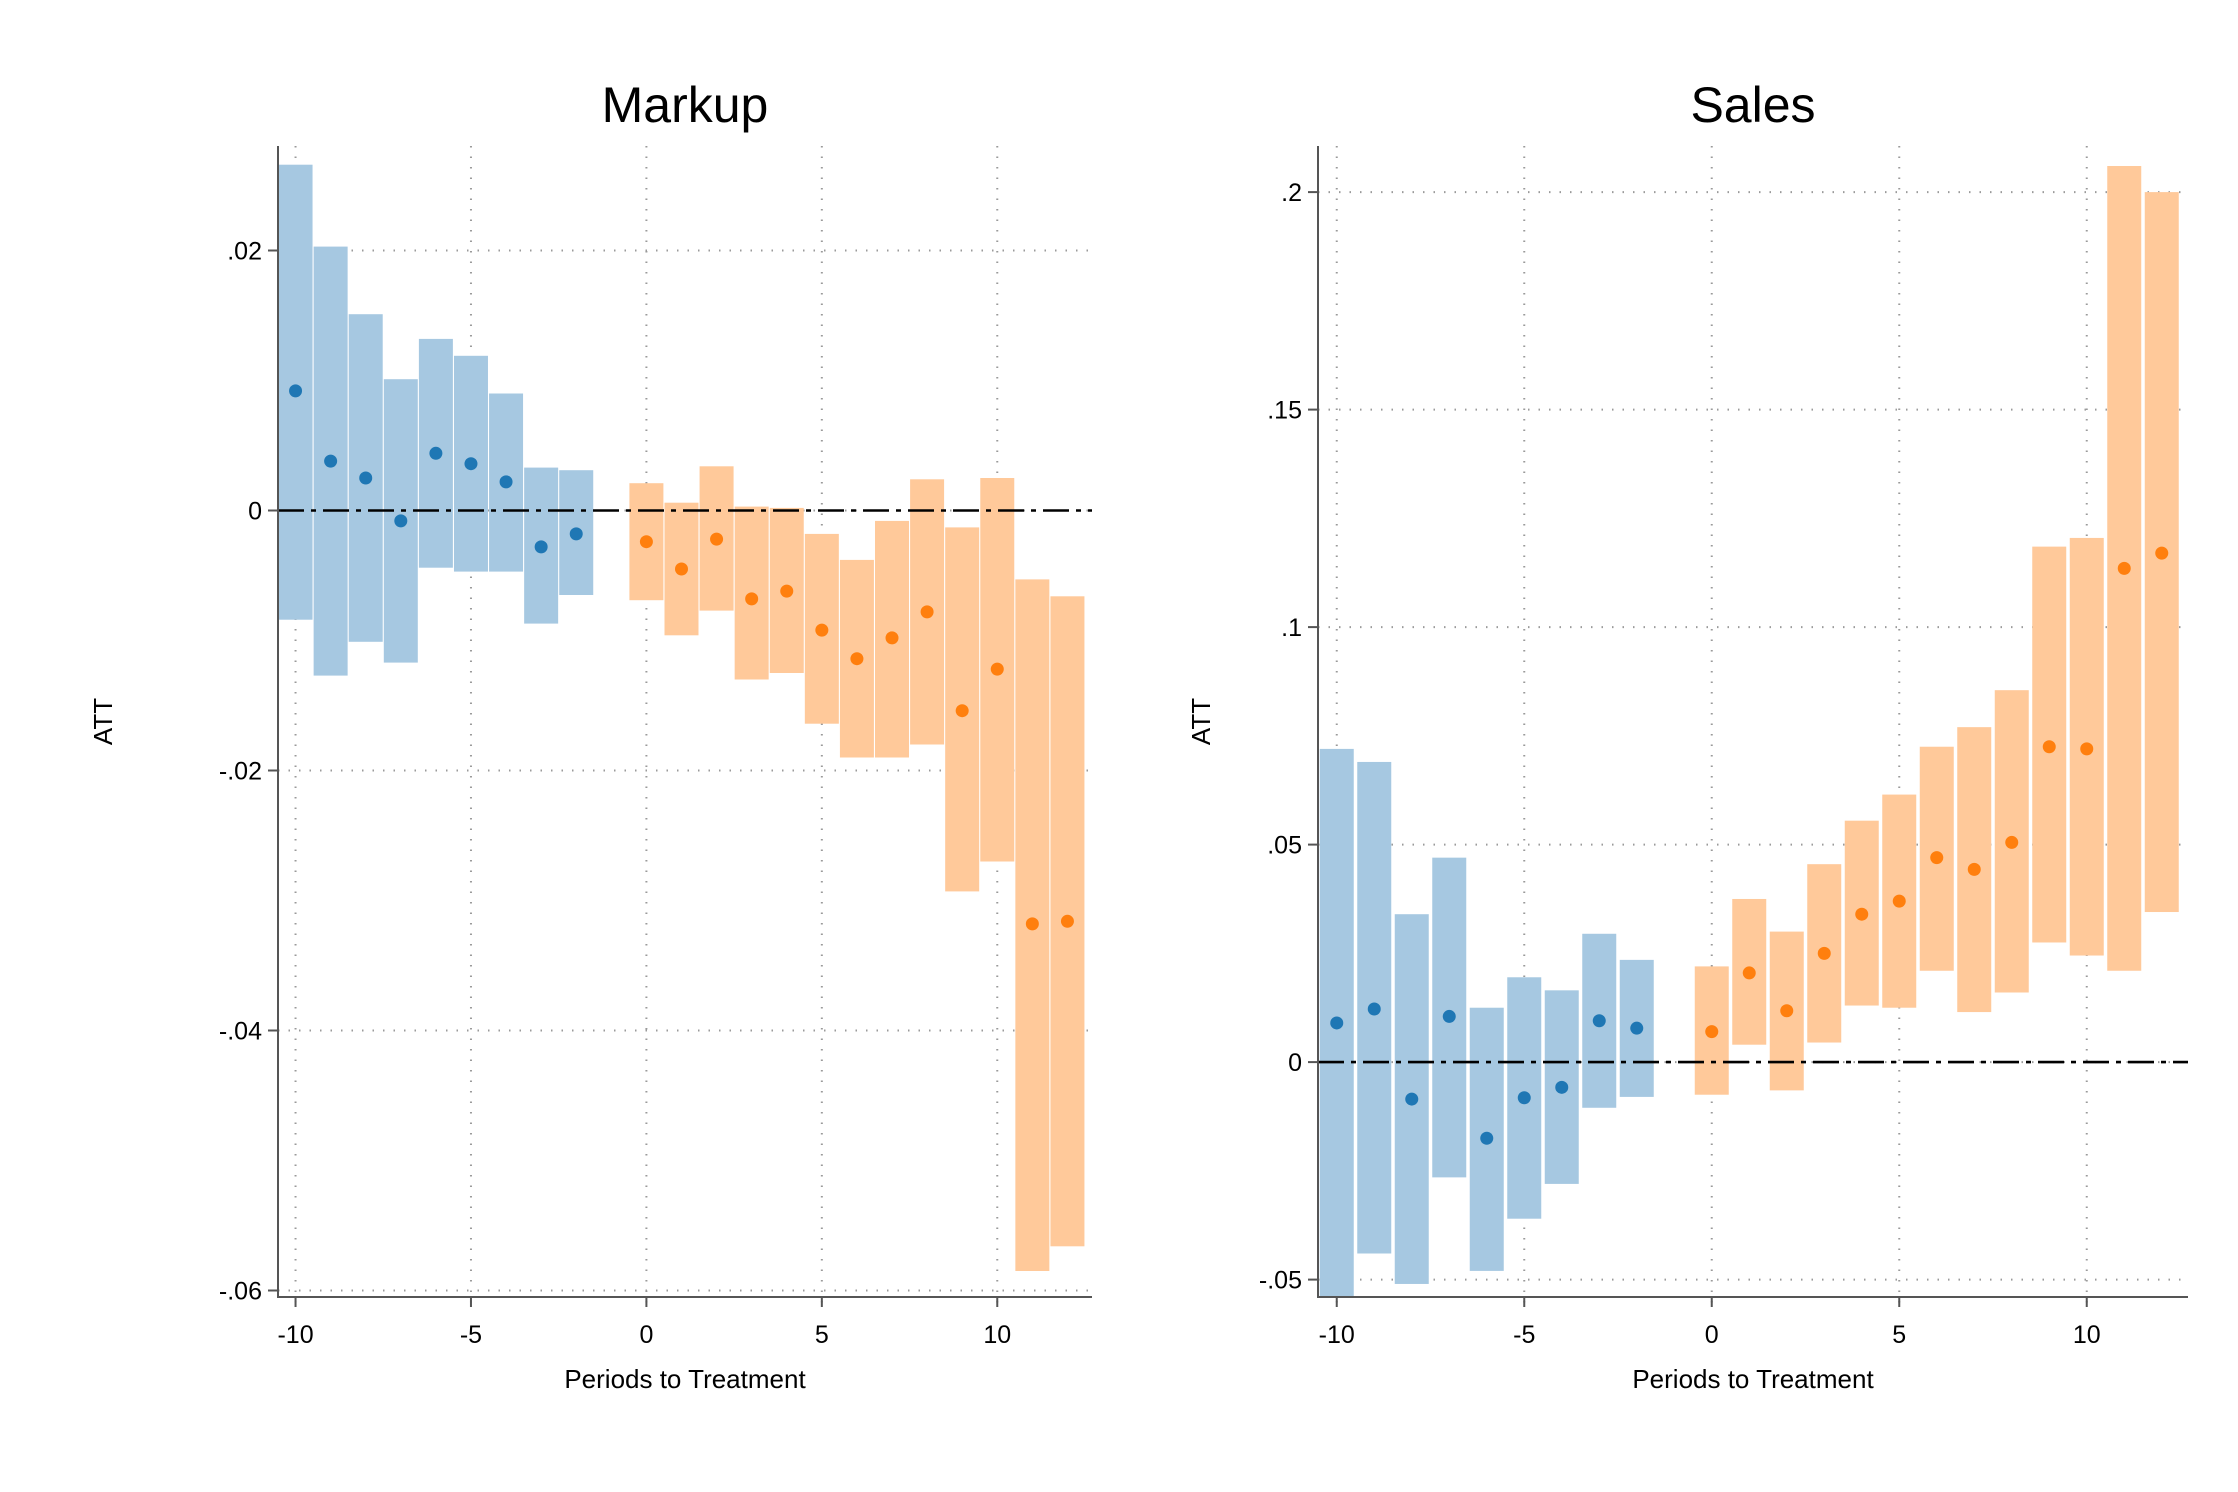 The height and width of the screenshot is (1492, 2238). Describe the element at coordinates (1291, 628) in the screenshot. I see `y-tick-label: .1` at that location.